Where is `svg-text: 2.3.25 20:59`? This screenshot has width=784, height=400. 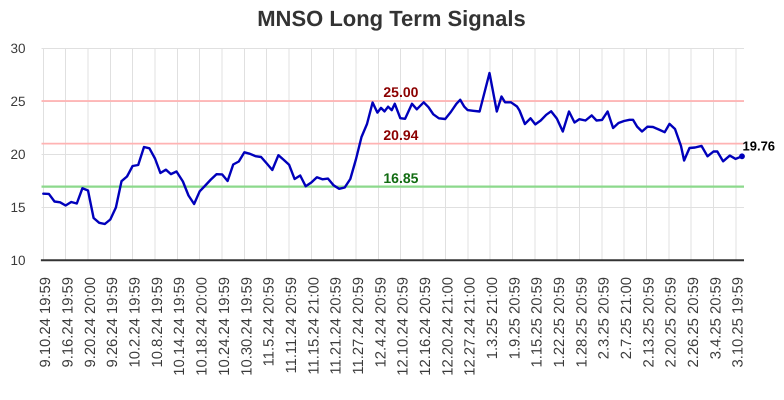 svg-text: 2.3.25 20:59 is located at coordinates (605, 318).